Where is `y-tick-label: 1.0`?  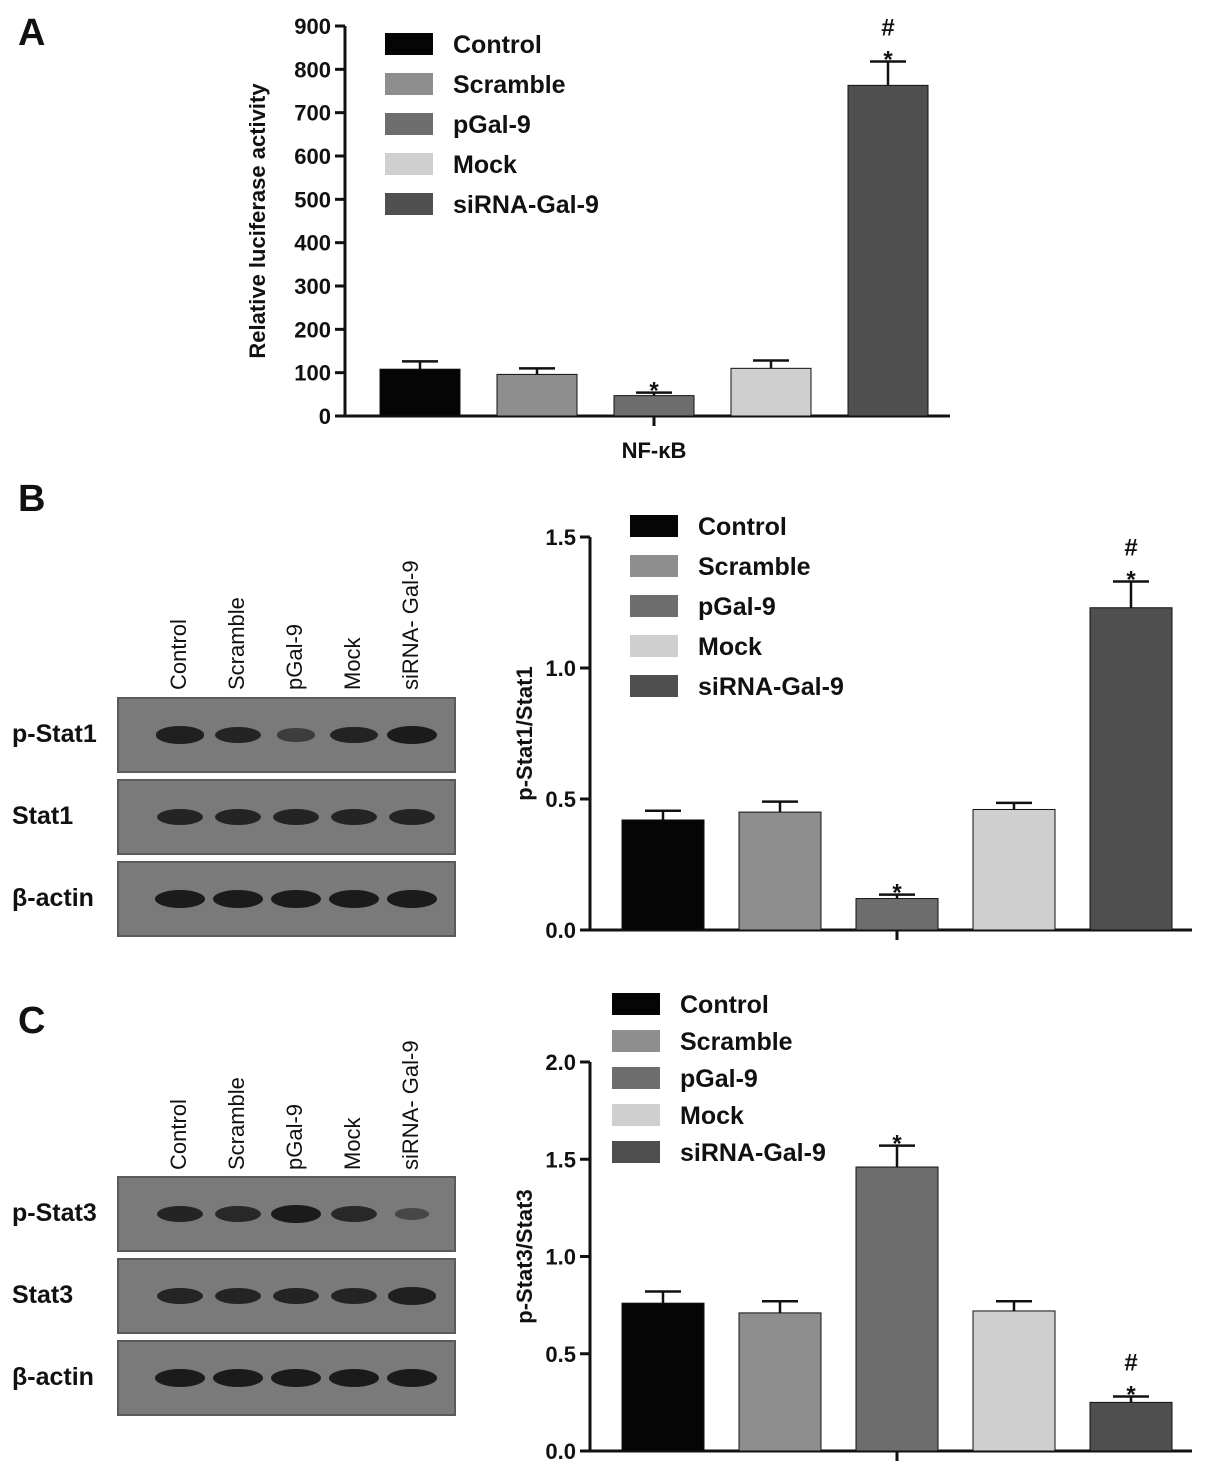
y-tick-label: 1.0 is located at coordinates (560, 1257).